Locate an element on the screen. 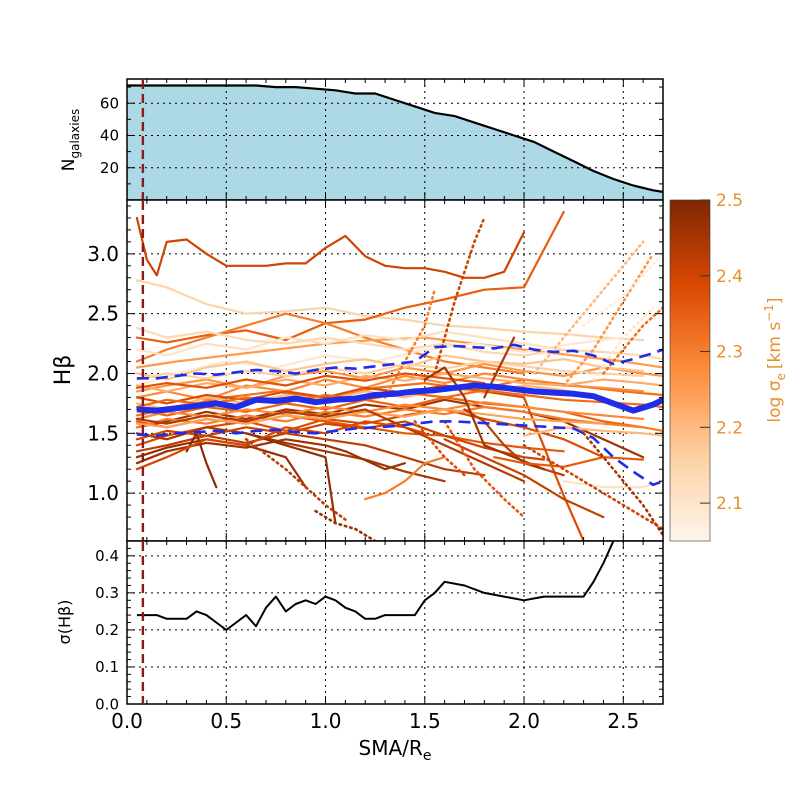 The width and height of the screenshot is (800, 800). median-profiles is located at coordinates (399, 415).